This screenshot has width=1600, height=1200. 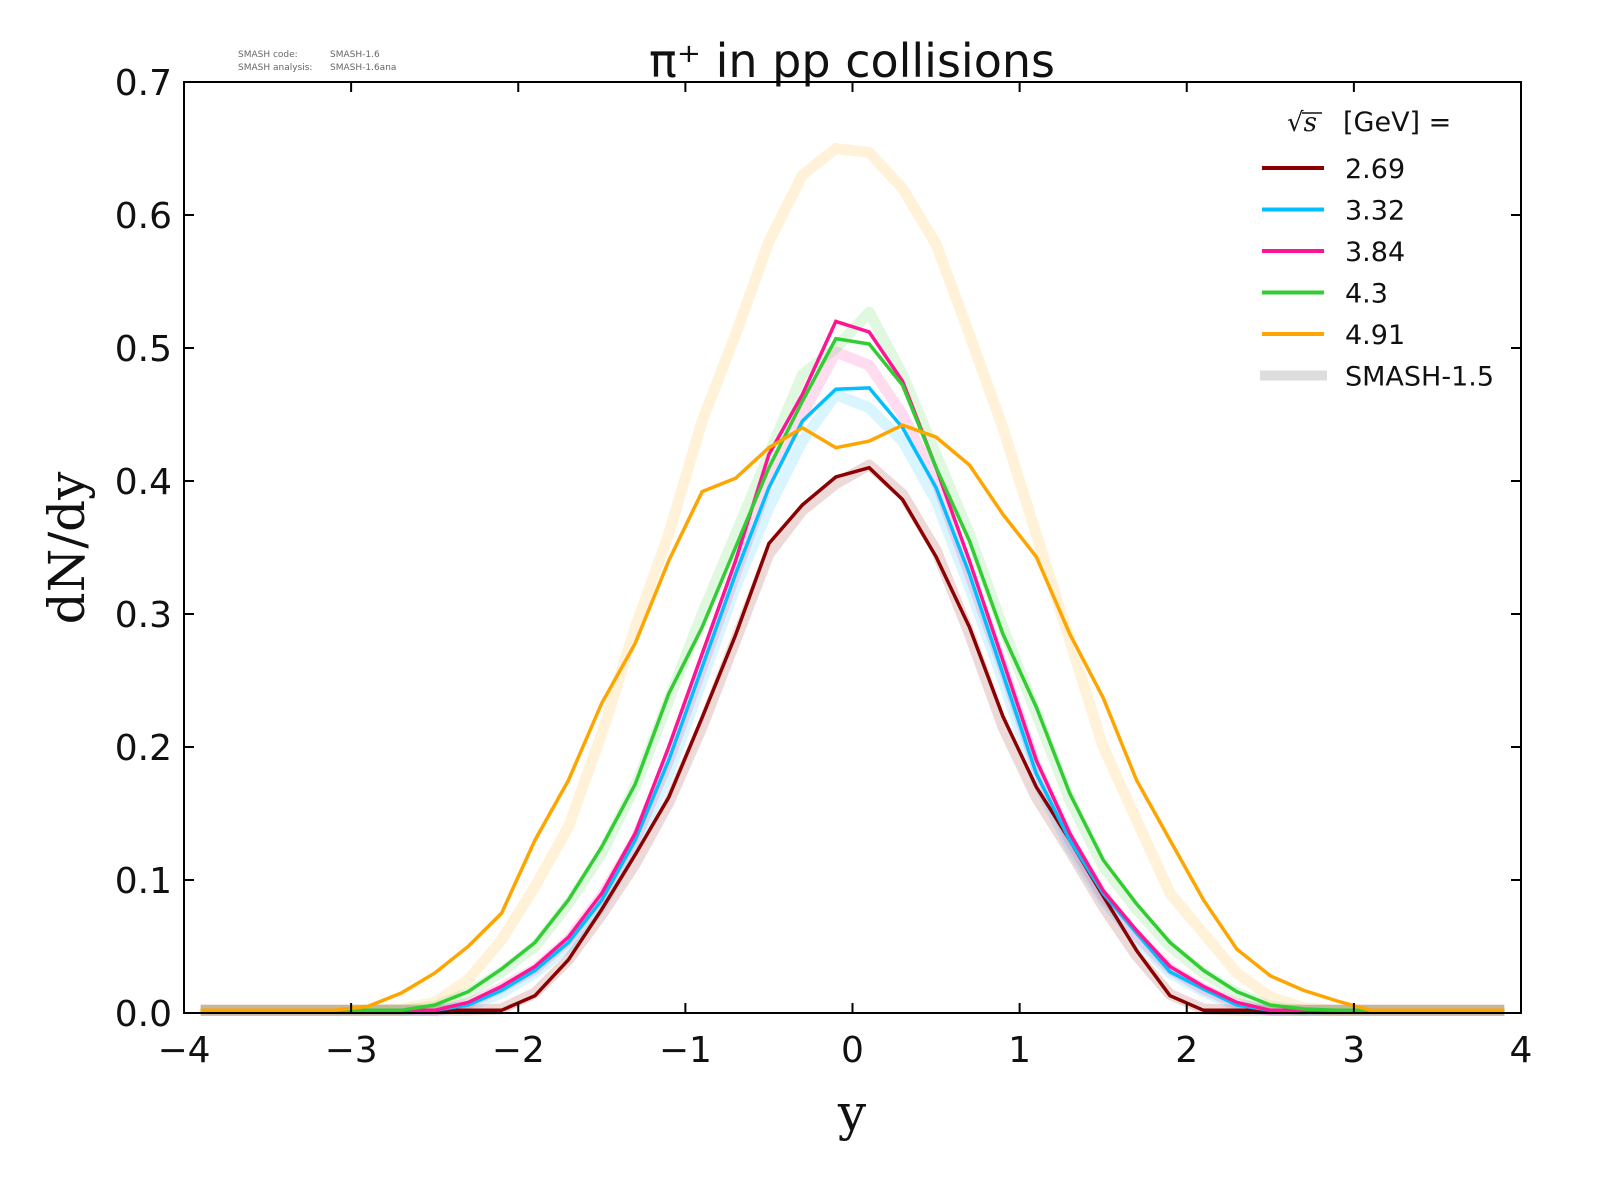 What do you see at coordinates (143, 549) in the screenshot?
I see `y-tick-labels: 0.0 0.1 0.2 0.3 0.4 0.5 0.6 0.7` at bounding box center [143, 549].